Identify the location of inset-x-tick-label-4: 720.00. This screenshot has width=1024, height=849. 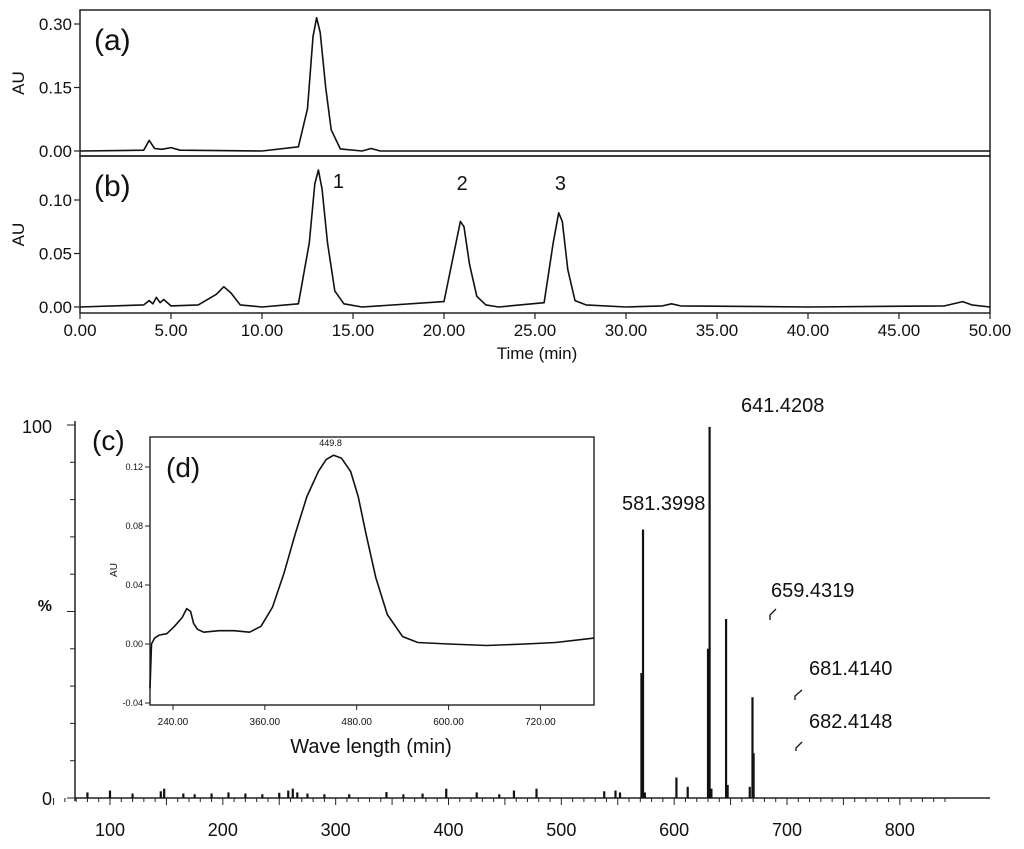
(540, 722).